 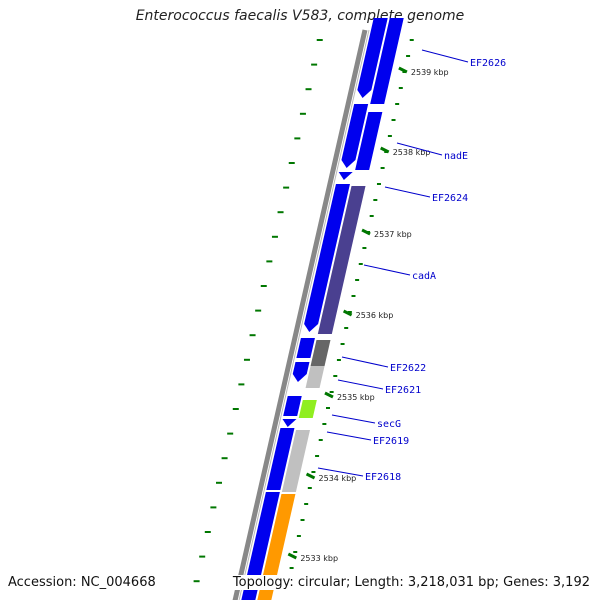 What do you see at coordinates (307, 409) in the screenshot?
I see `feature-secG` at bounding box center [307, 409].